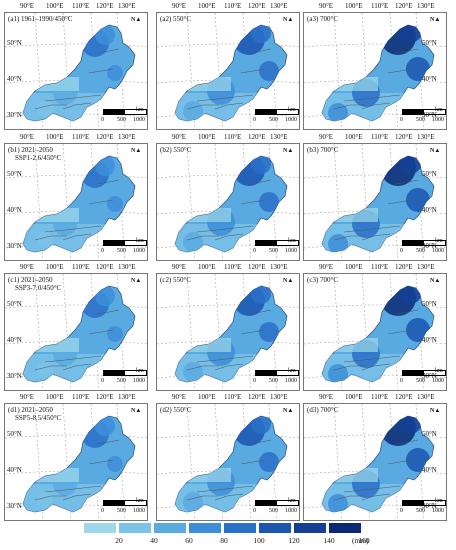 The height and width of the screenshot is (550, 456). What do you see at coordinates (329, 540) in the screenshot?
I see `legend-tick: 140` at bounding box center [329, 540].